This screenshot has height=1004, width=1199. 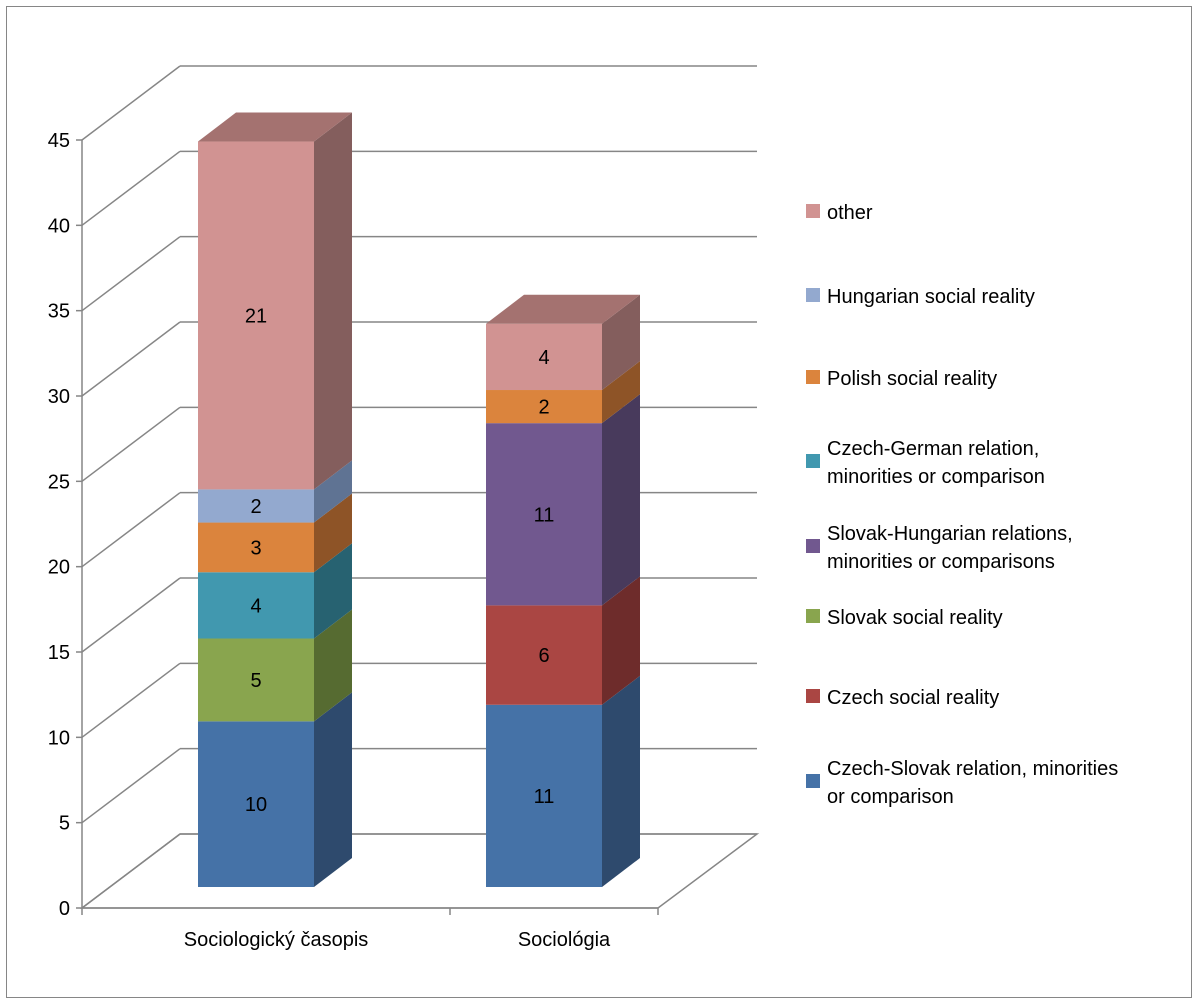 What do you see at coordinates (255, 548) in the screenshot?
I see `data-label: 3` at bounding box center [255, 548].